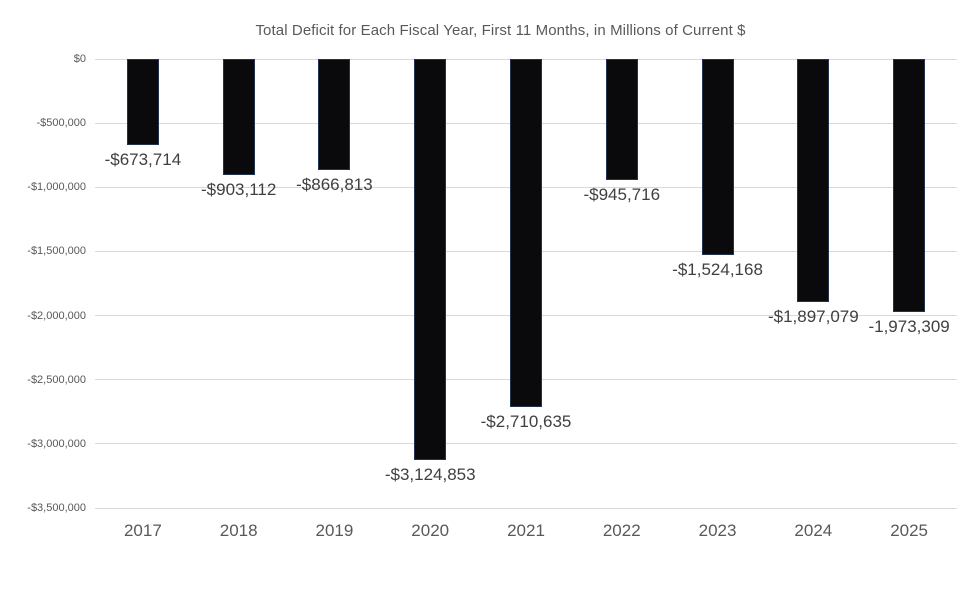  Describe the element at coordinates (717, 269) in the screenshot. I see `data-label-2023: -$1,524,168` at that location.